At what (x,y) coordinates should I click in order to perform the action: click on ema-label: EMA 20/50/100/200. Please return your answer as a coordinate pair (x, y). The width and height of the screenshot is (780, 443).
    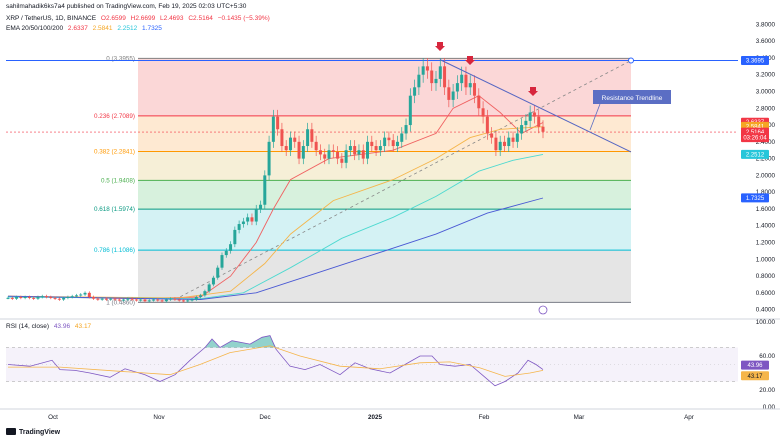
    Looking at the image, I should click on (35, 28).